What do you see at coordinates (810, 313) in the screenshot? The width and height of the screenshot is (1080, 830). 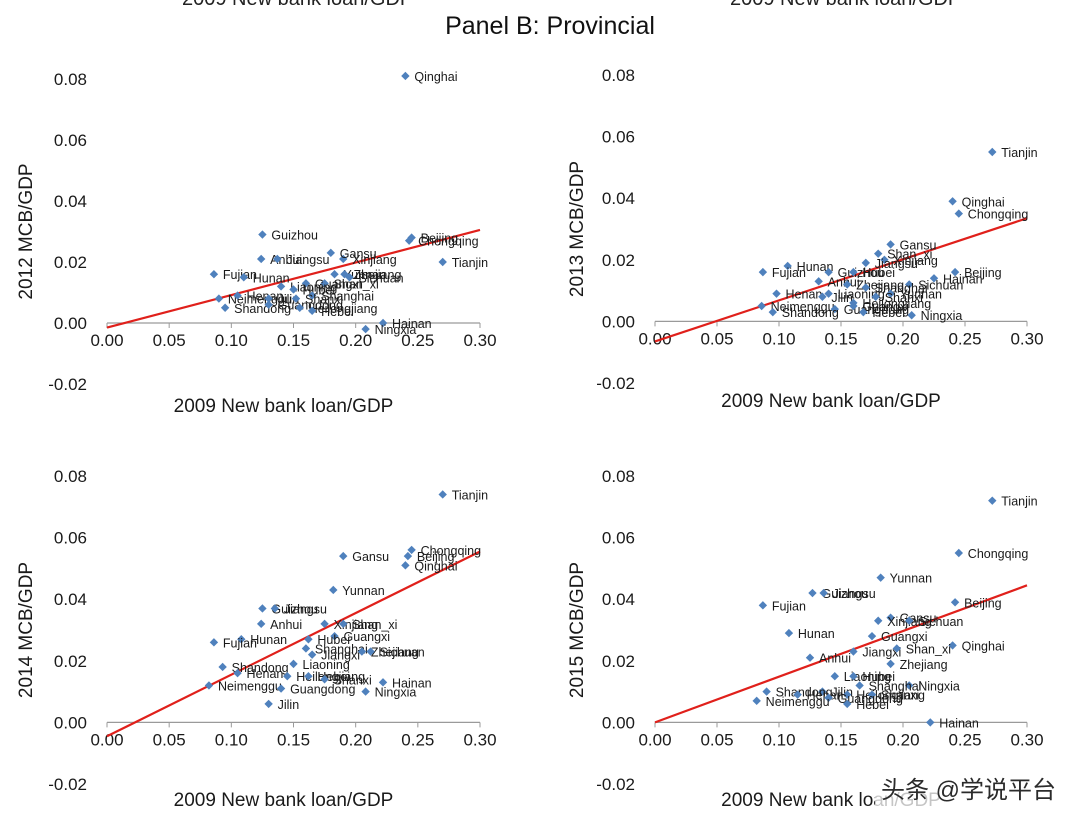 I see `point-label: Shandong` at bounding box center [810, 313].